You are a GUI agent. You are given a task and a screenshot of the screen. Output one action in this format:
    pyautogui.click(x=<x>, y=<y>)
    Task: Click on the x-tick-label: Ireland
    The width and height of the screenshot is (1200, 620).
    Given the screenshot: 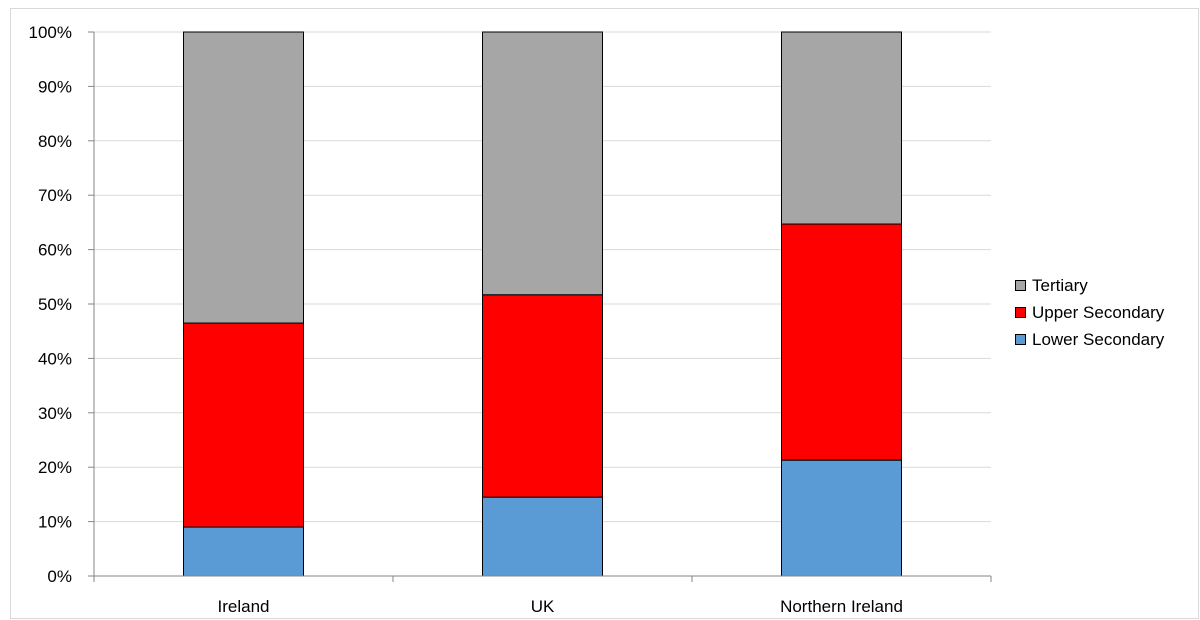 What is the action you would take?
    pyautogui.click(x=244, y=606)
    